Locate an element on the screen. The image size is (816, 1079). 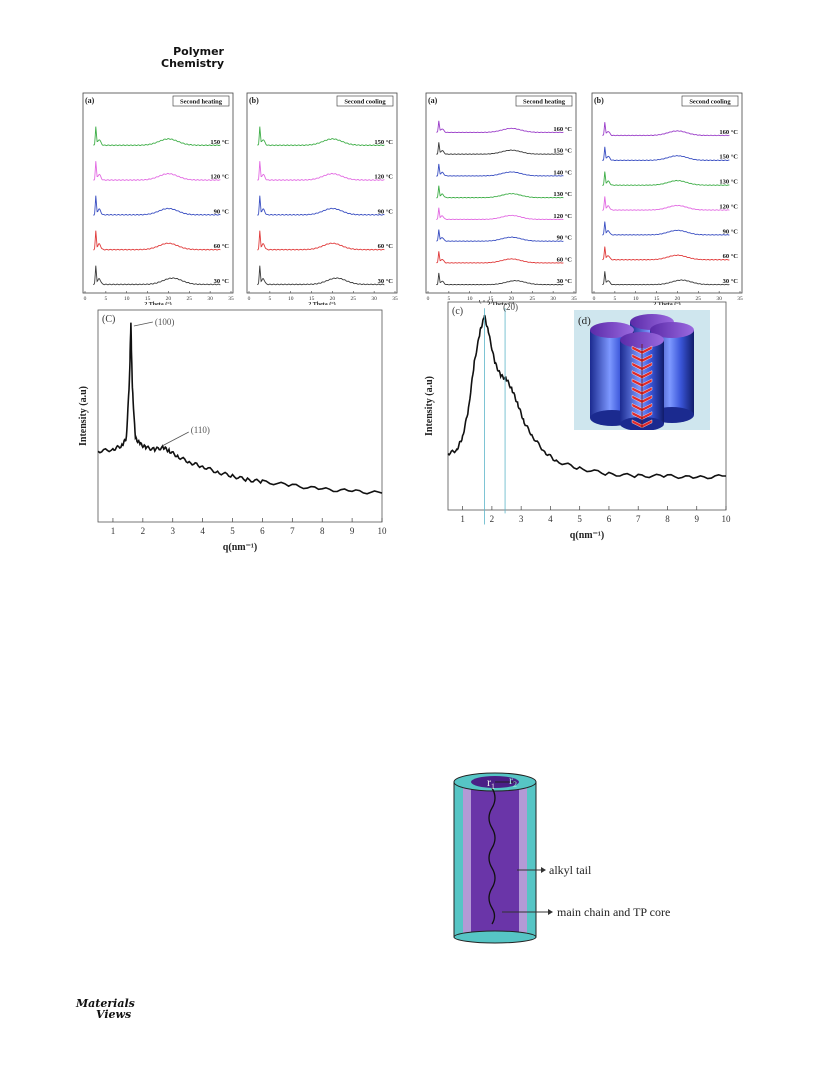
panel-label: (b) is located at coordinates (254, 100).